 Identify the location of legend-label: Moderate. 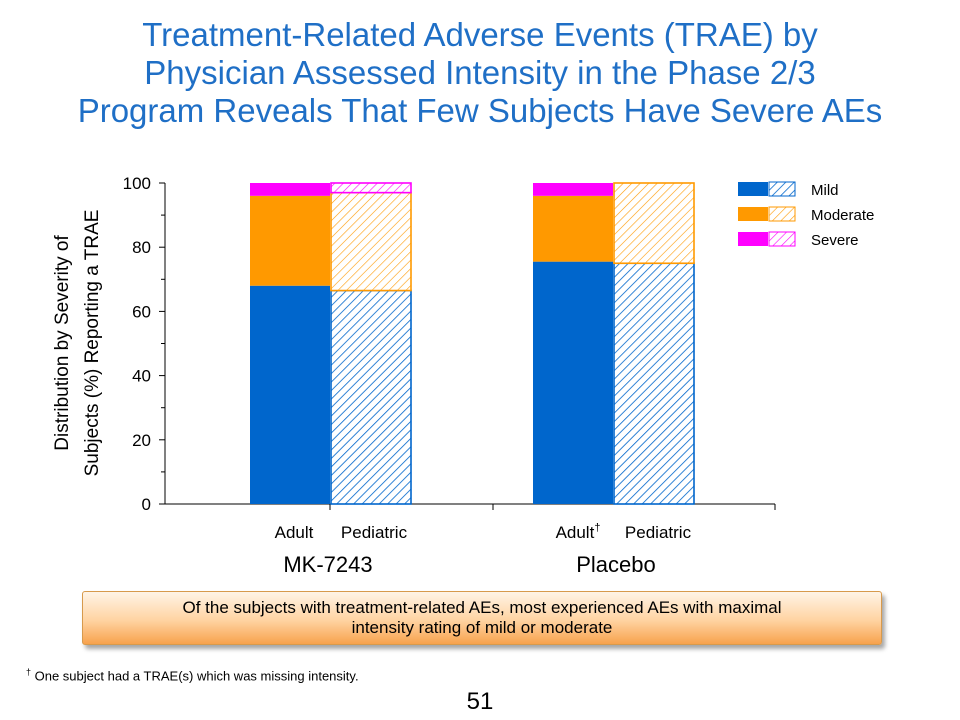
(842, 215).